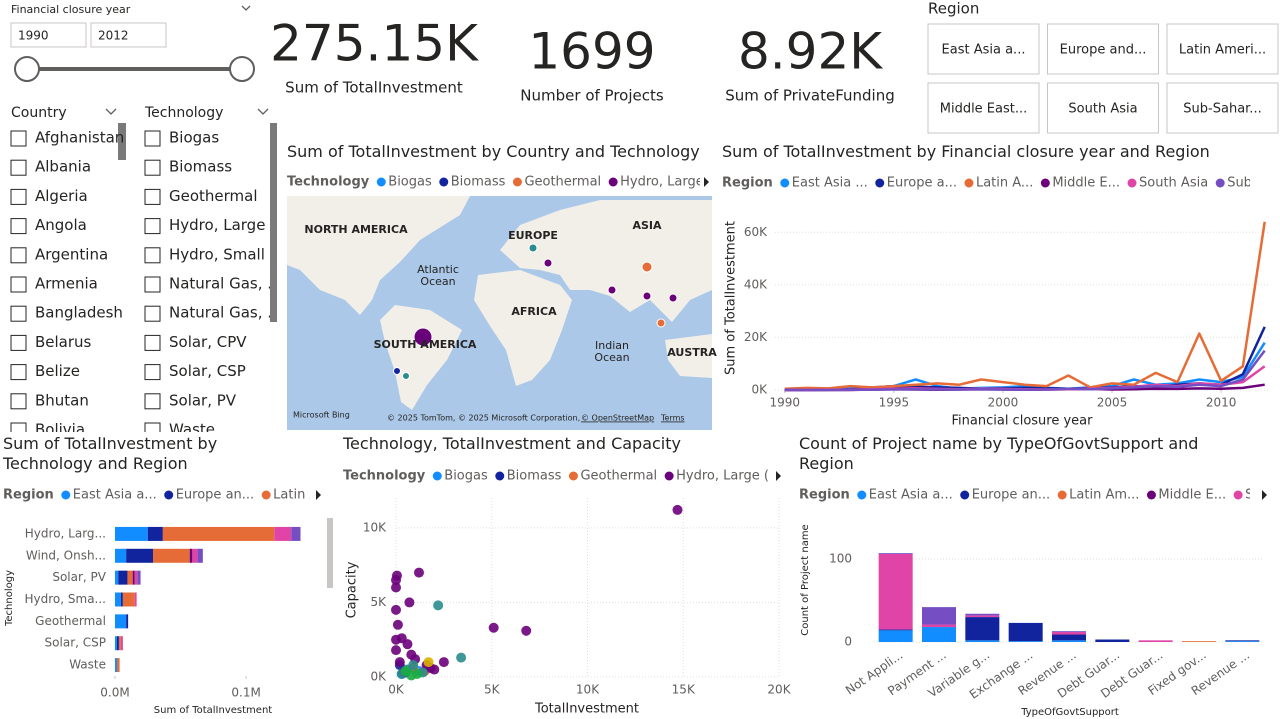 The width and height of the screenshot is (1280, 719). What do you see at coordinates (592, 96) in the screenshot?
I see `card-label: Number of Projects` at bounding box center [592, 96].